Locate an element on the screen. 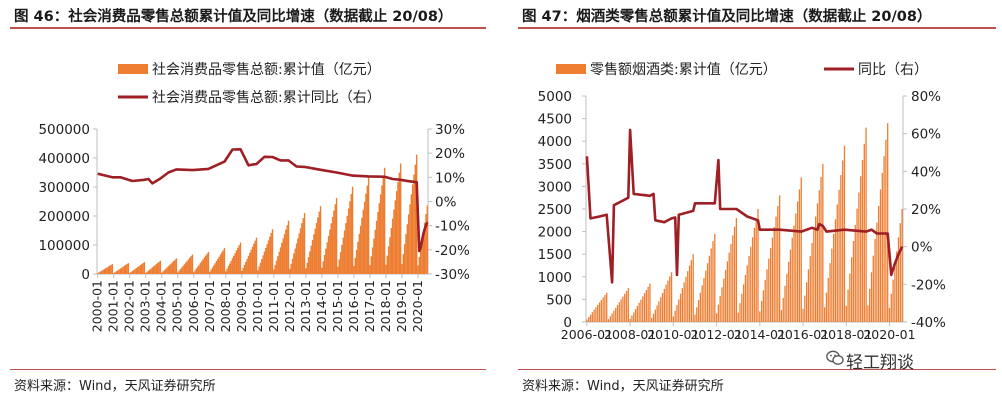  x-tick-label: 2012-01 is located at coordinates (716, 334).